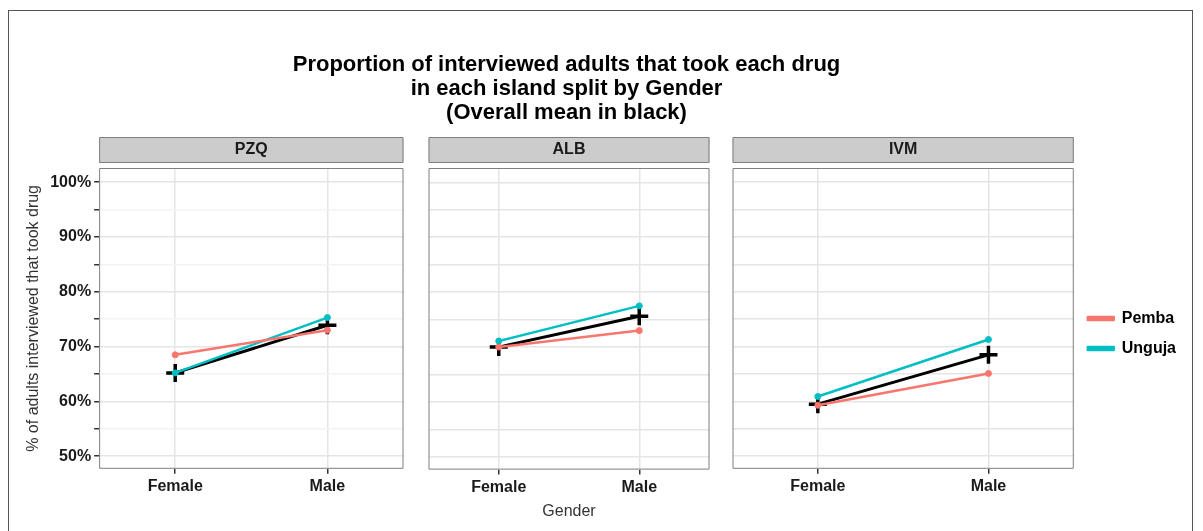  Describe the element at coordinates (1148, 317) in the screenshot. I see `legend-label: Pemba` at that location.